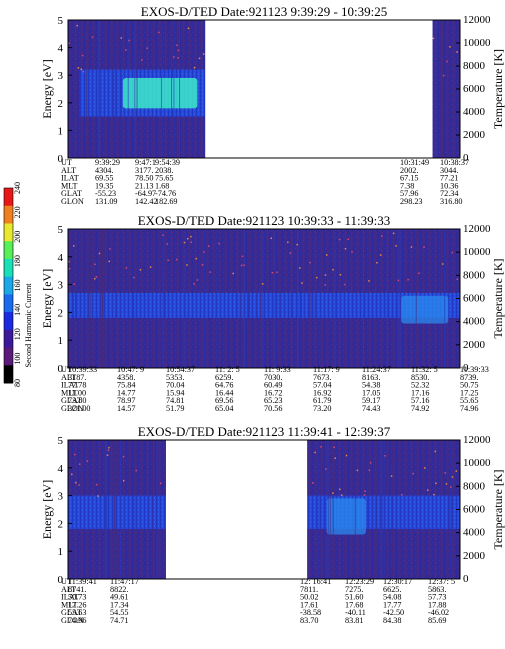  Describe the element at coordinates (227, 369) in the screenshot. I see `orbit-cell: 11: 2: 5` at that location.